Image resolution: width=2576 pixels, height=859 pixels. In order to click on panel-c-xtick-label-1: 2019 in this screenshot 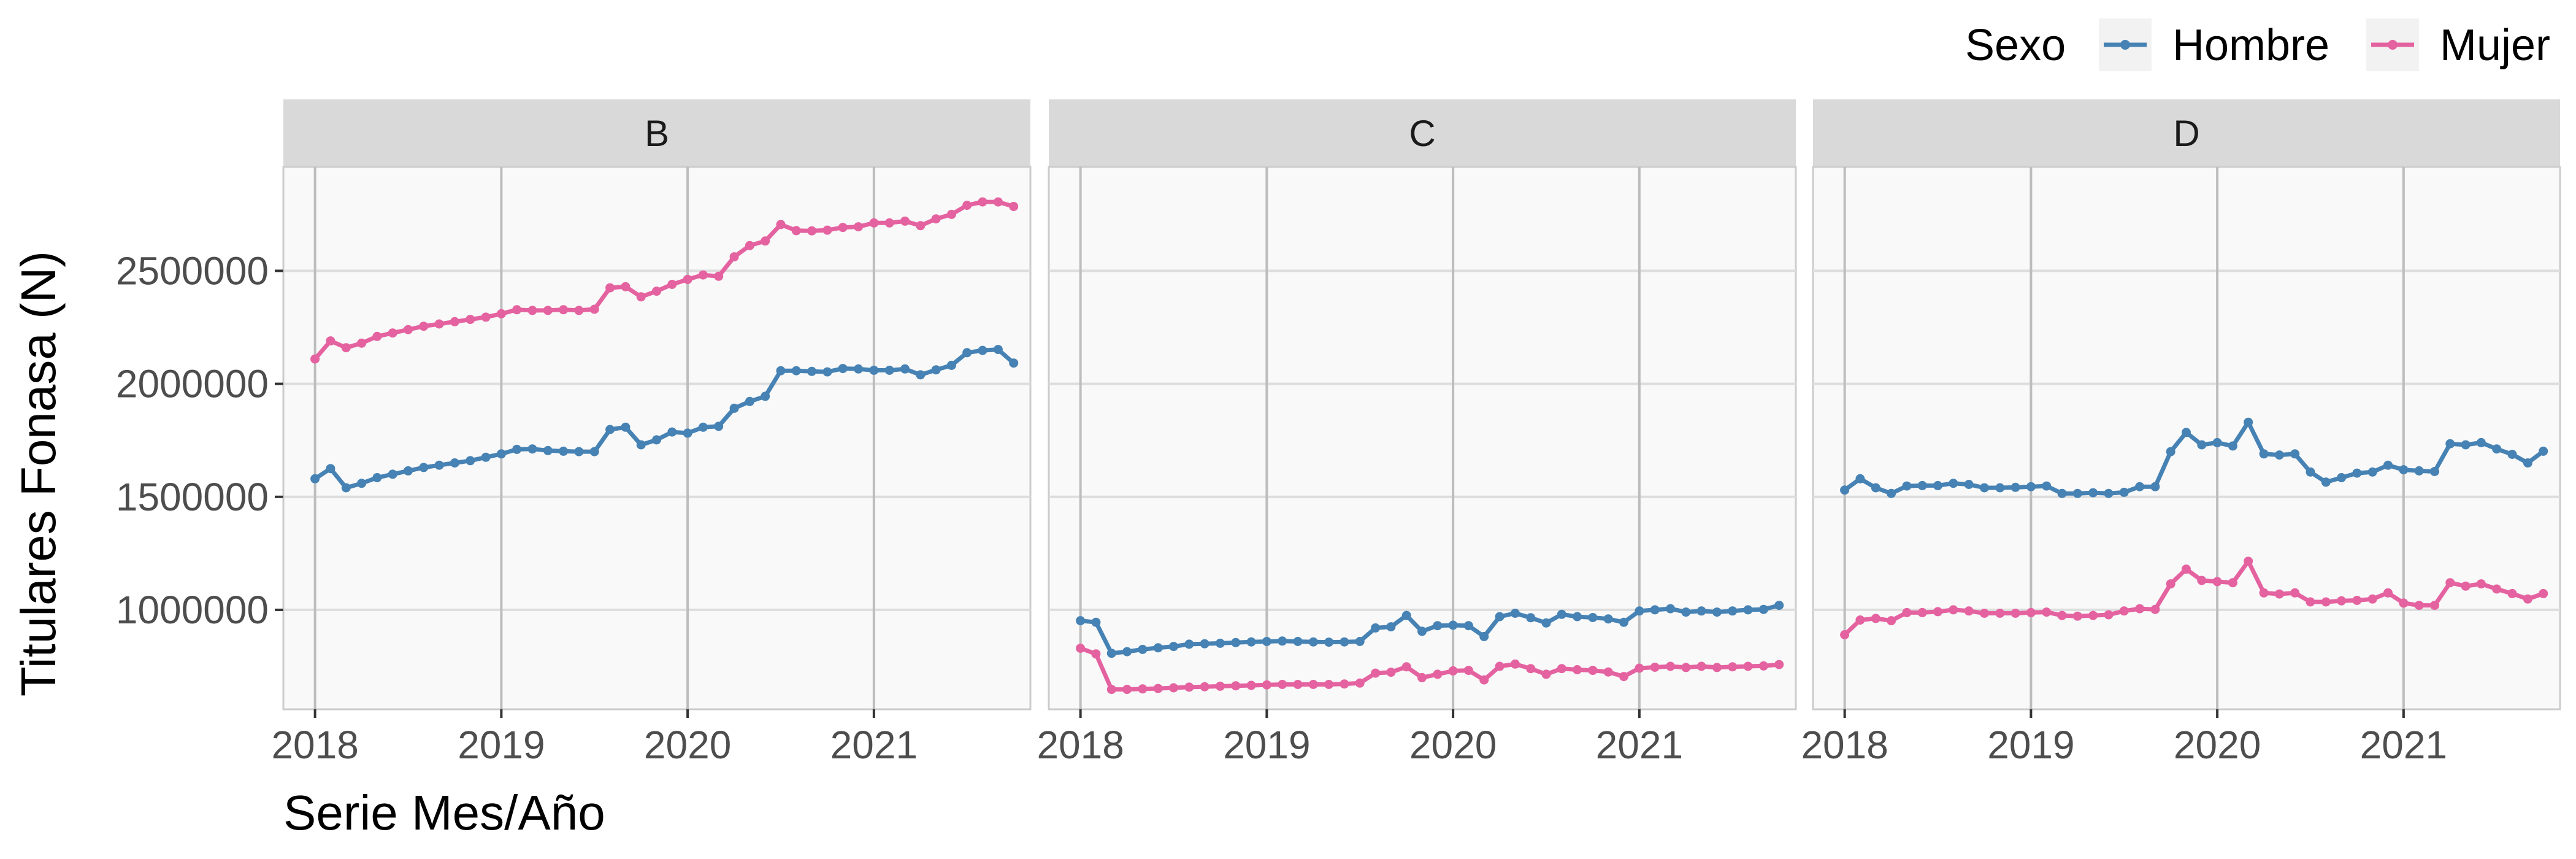, I will do `click(1266, 745)`.